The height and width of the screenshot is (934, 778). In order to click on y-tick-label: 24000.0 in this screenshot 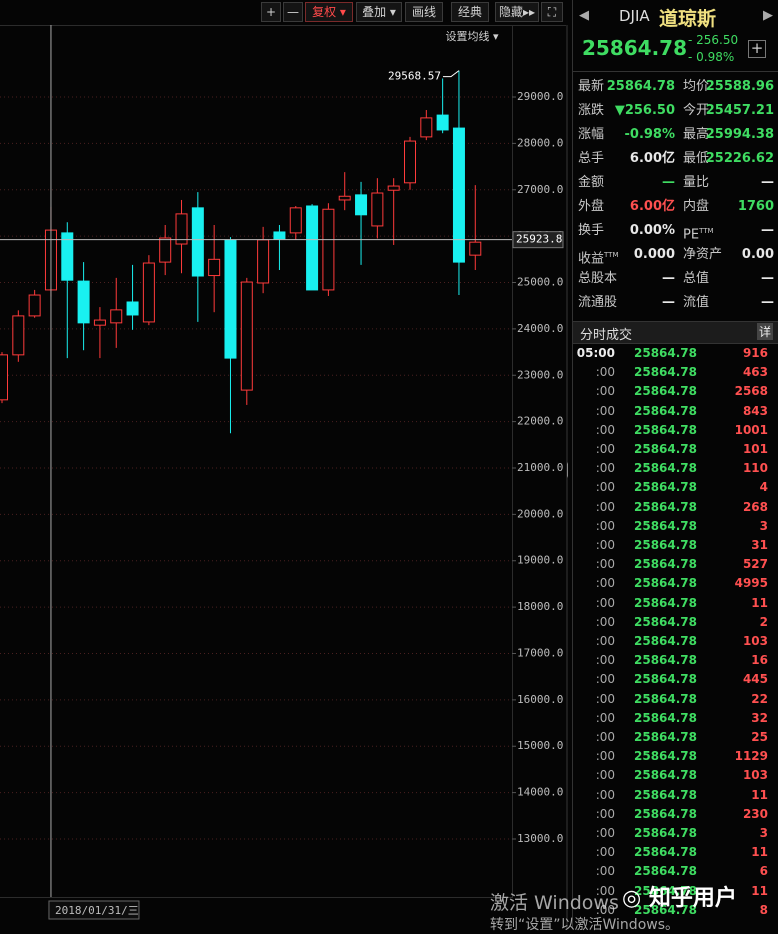, I will do `click(540, 328)`.